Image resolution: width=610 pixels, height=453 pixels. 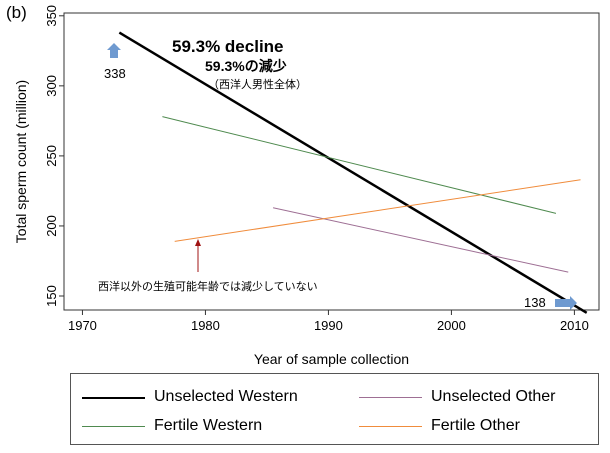 I want to click on series-line-fertile-western, so click(x=359, y=165).